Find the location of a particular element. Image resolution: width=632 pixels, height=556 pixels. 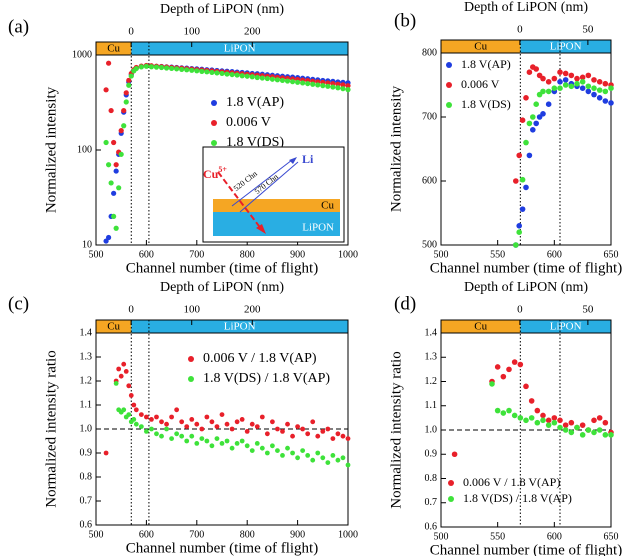

panel-label: (a) is located at coordinates (18, 26).